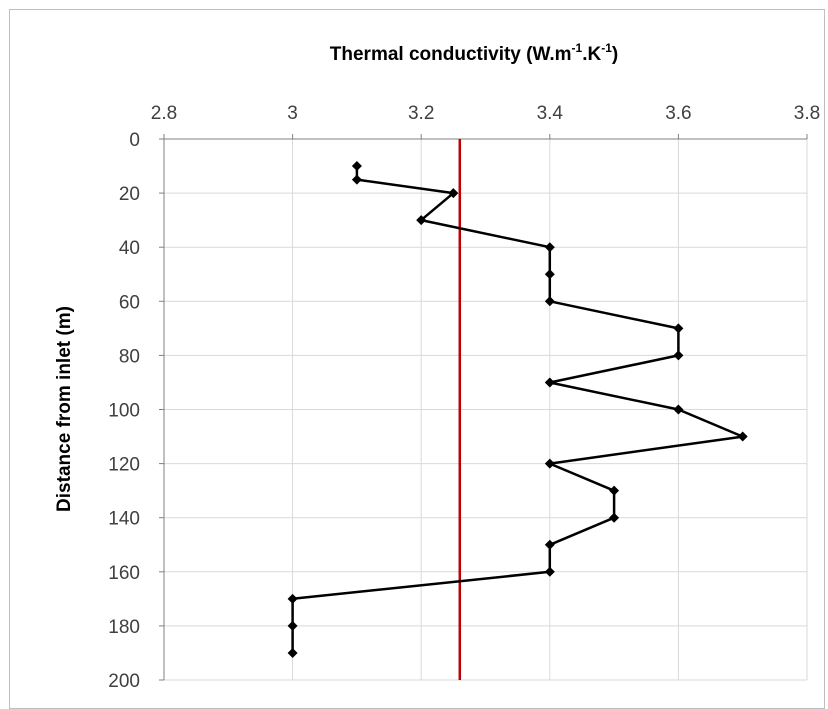 This screenshot has width=828, height=709. What do you see at coordinates (474, 53) in the screenshot?
I see `x-axis-title: Thermal conductivity (W.m-1.K-1)` at bounding box center [474, 53].